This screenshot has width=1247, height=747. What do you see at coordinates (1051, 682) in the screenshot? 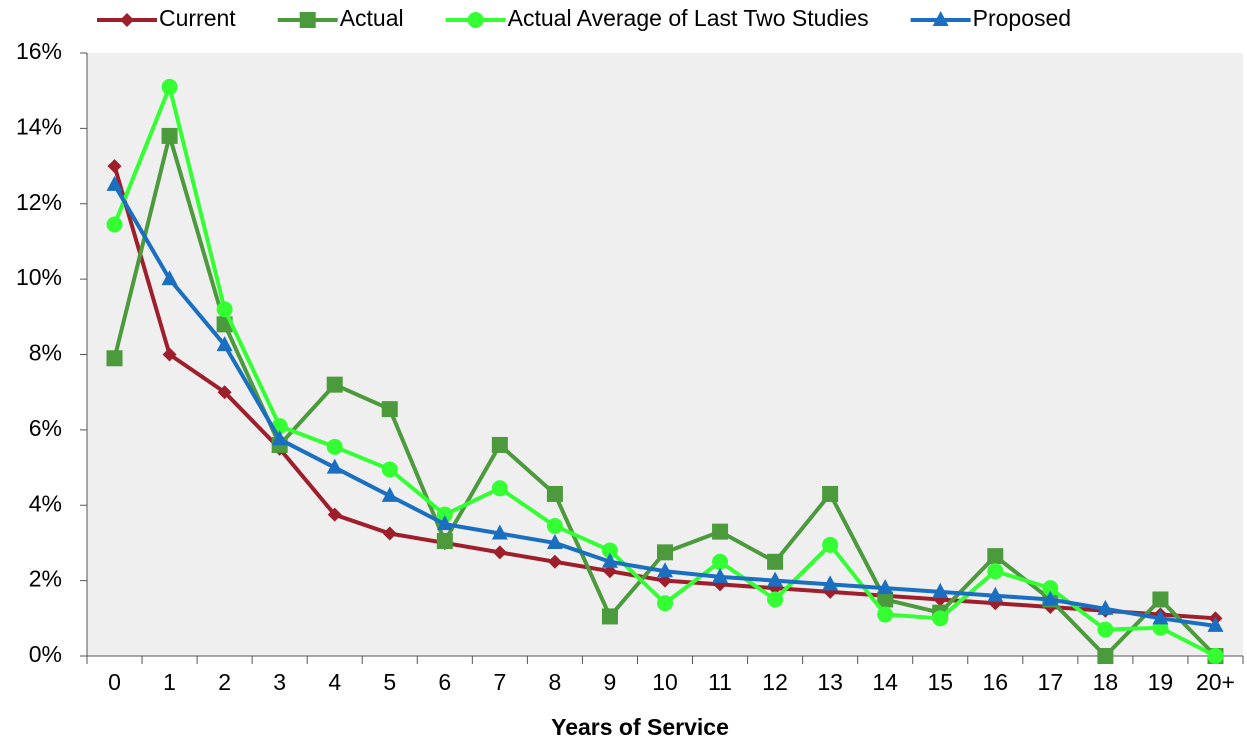
I see `x-tick-label: 17` at bounding box center [1051, 682].